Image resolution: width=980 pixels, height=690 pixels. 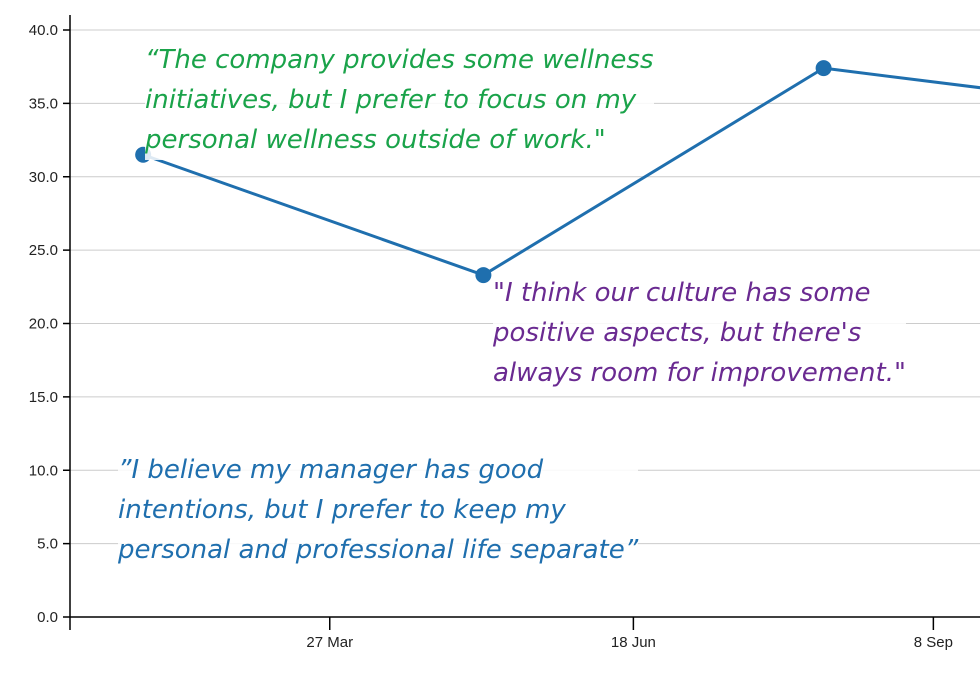 I want to click on x-tick-label: 27 Mar, so click(x=329, y=642).